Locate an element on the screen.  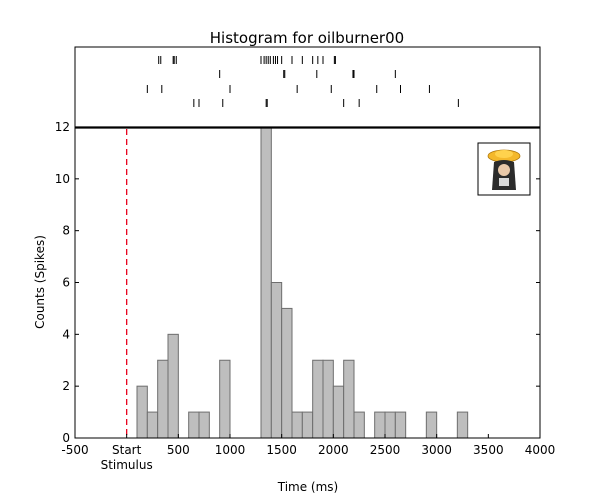
y-tick-label: 6 is located at coordinates (66, 283).